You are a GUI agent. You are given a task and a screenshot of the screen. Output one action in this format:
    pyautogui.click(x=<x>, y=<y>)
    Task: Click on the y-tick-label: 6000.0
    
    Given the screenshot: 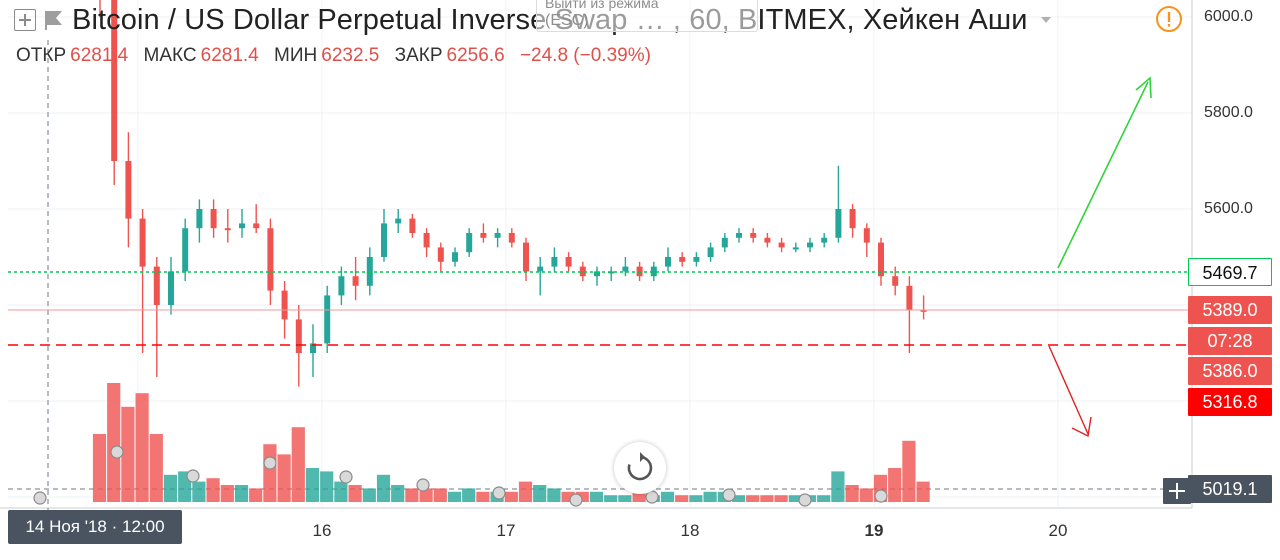 What is the action you would take?
    pyautogui.click(x=1228, y=16)
    